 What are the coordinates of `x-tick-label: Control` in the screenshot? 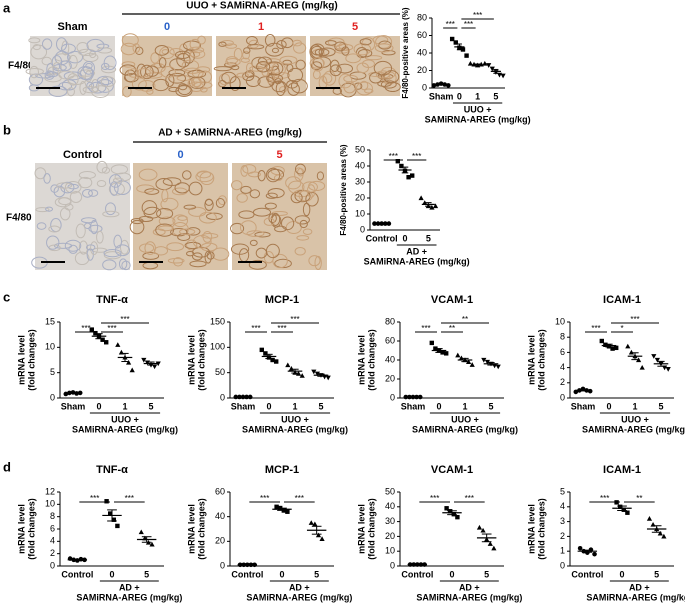 It's located at (382, 238).